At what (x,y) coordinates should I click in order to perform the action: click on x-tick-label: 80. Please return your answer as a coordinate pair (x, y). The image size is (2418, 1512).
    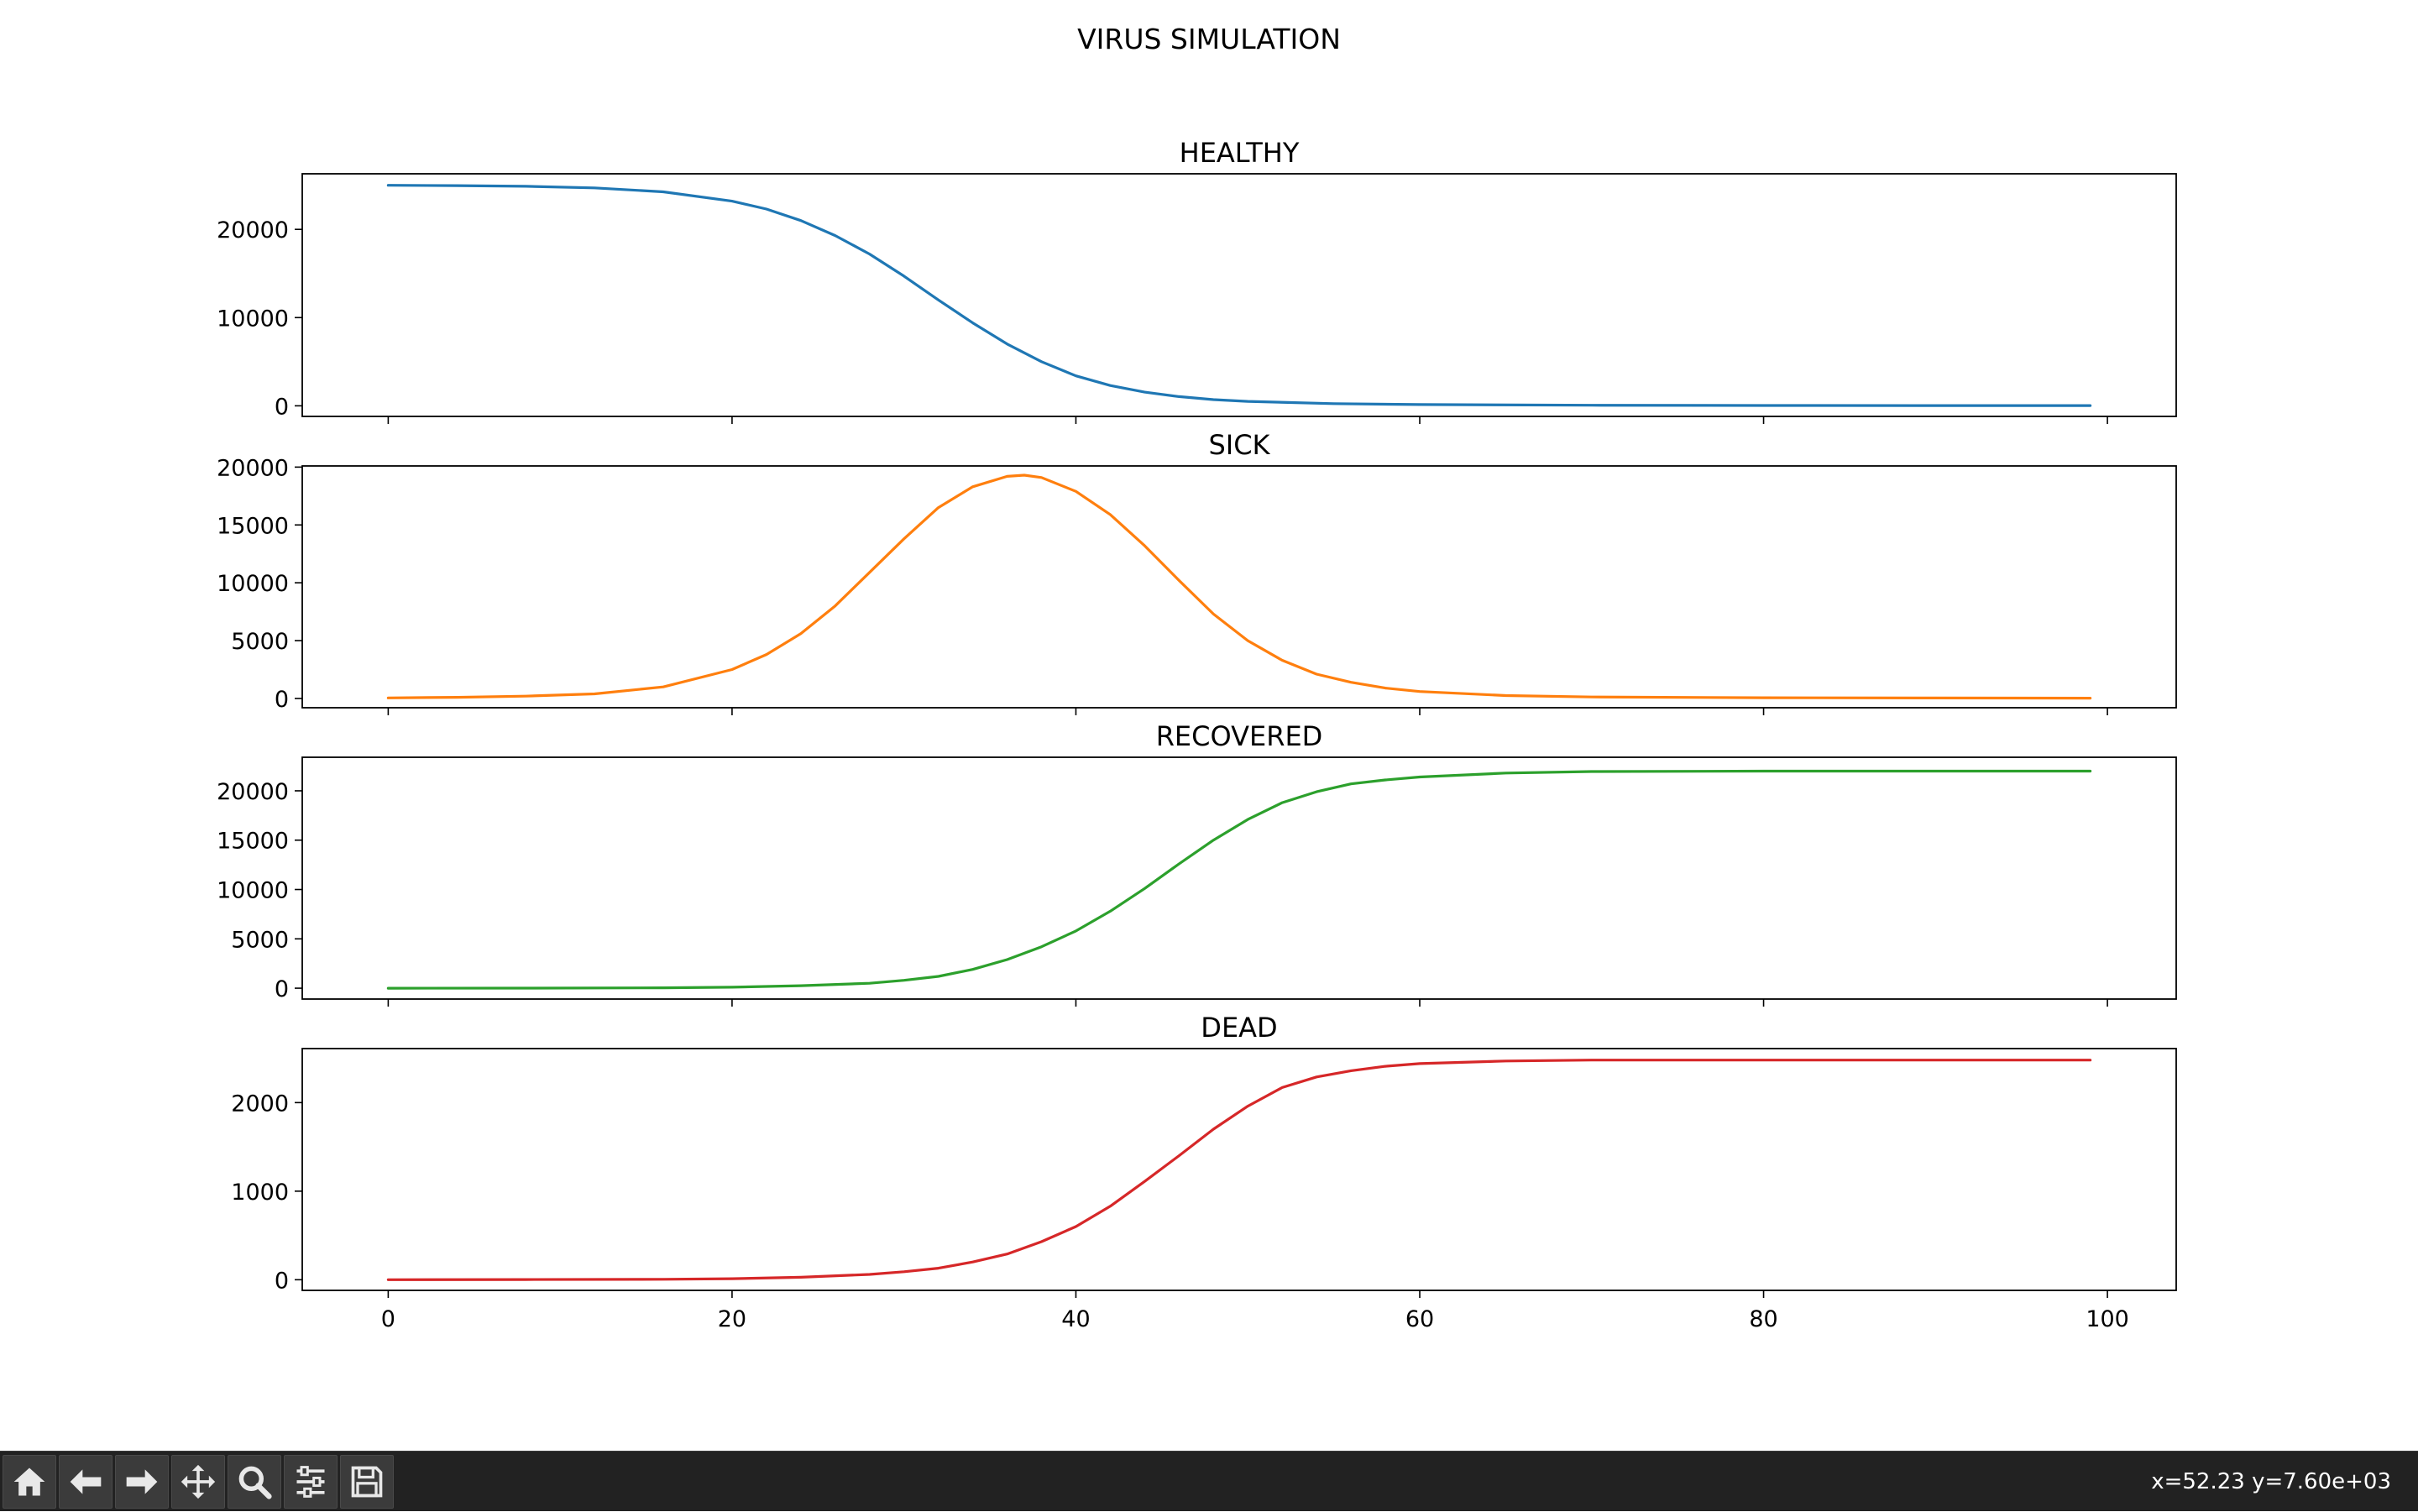
    Looking at the image, I should click on (1763, 1319).